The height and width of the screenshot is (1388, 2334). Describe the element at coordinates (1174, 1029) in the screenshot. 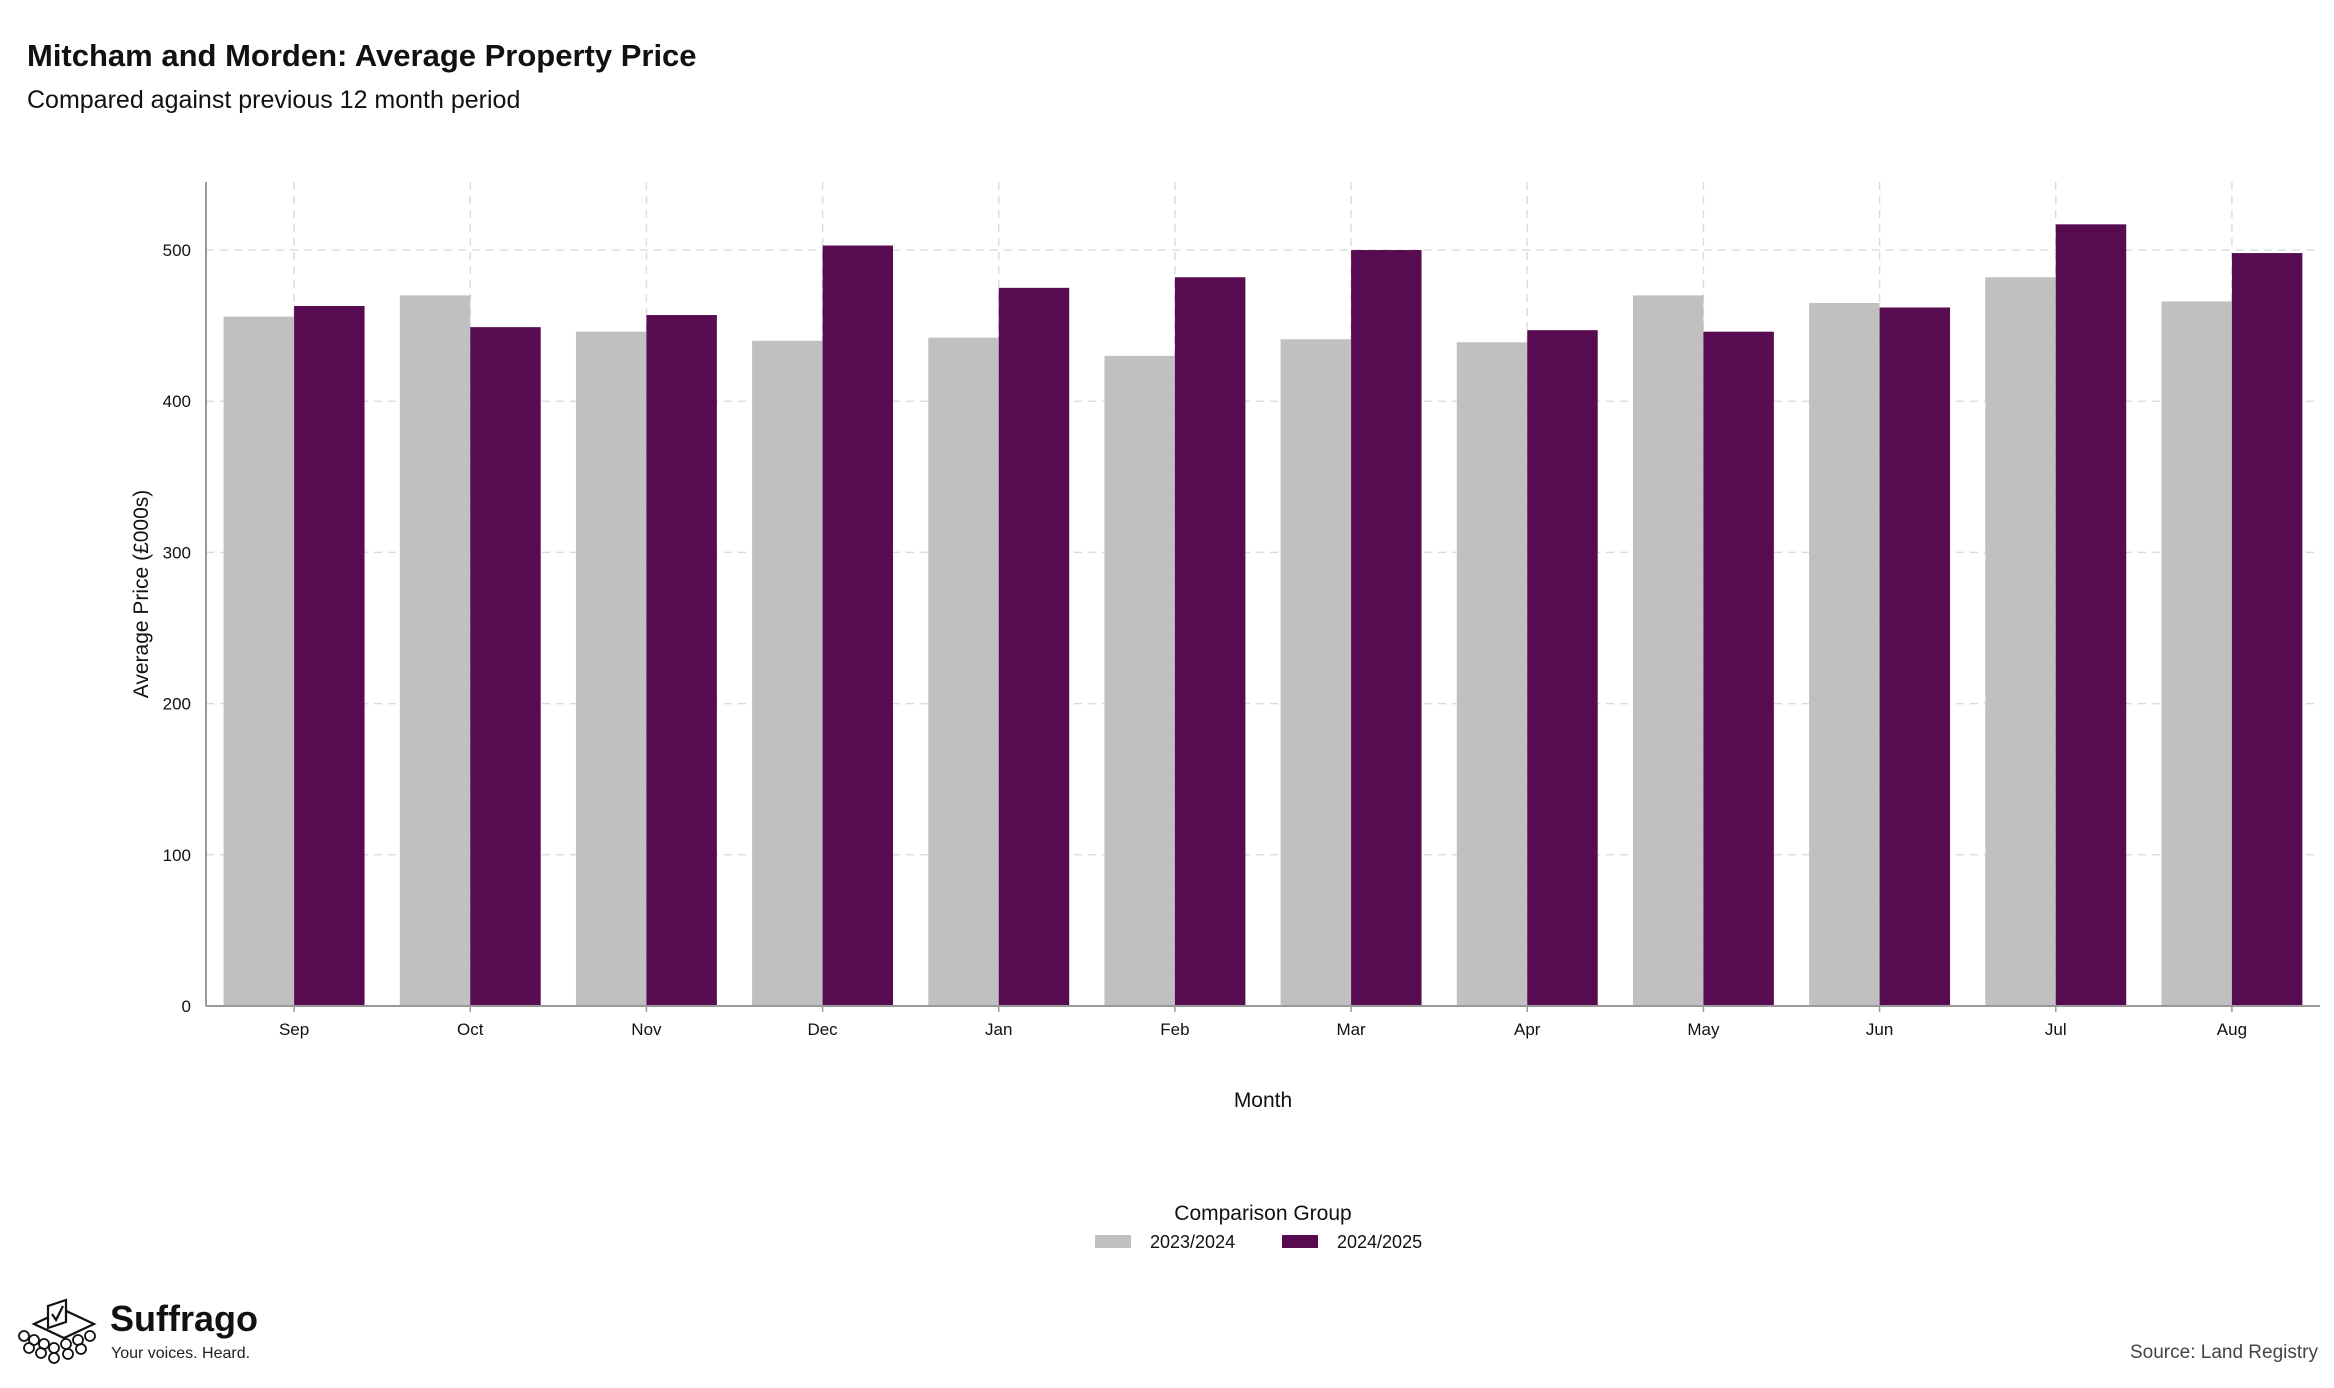

I see `x-tick-label-feb: Feb` at that location.